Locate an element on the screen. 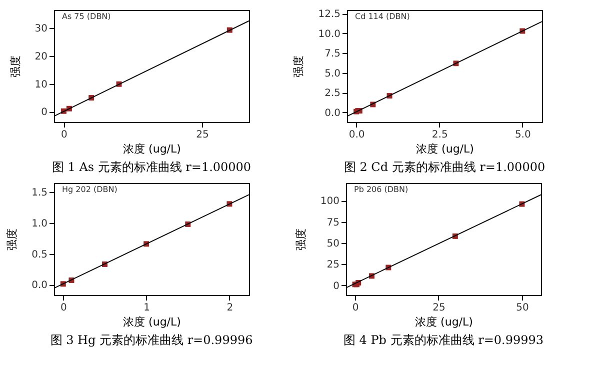 The width and height of the screenshot is (594, 388). text: 图 2 Cd 元素的标准曲线 r=1.00000 is located at coordinates (445, 167).